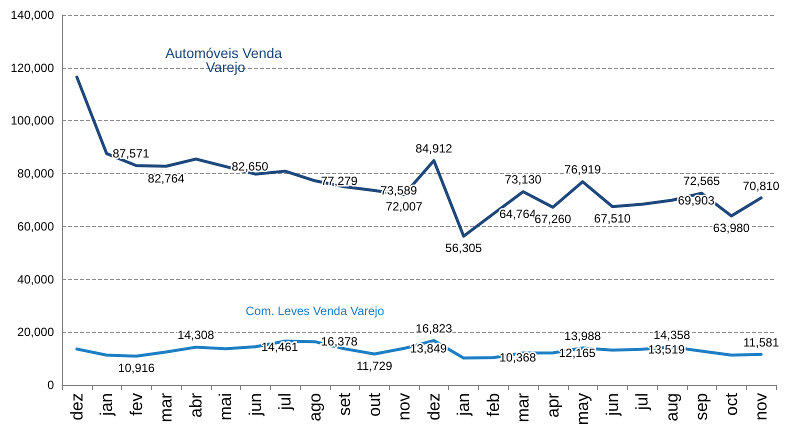  What do you see at coordinates (32, 15) in the screenshot?
I see `y-tick-label: 140,000` at bounding box center [32, 15].